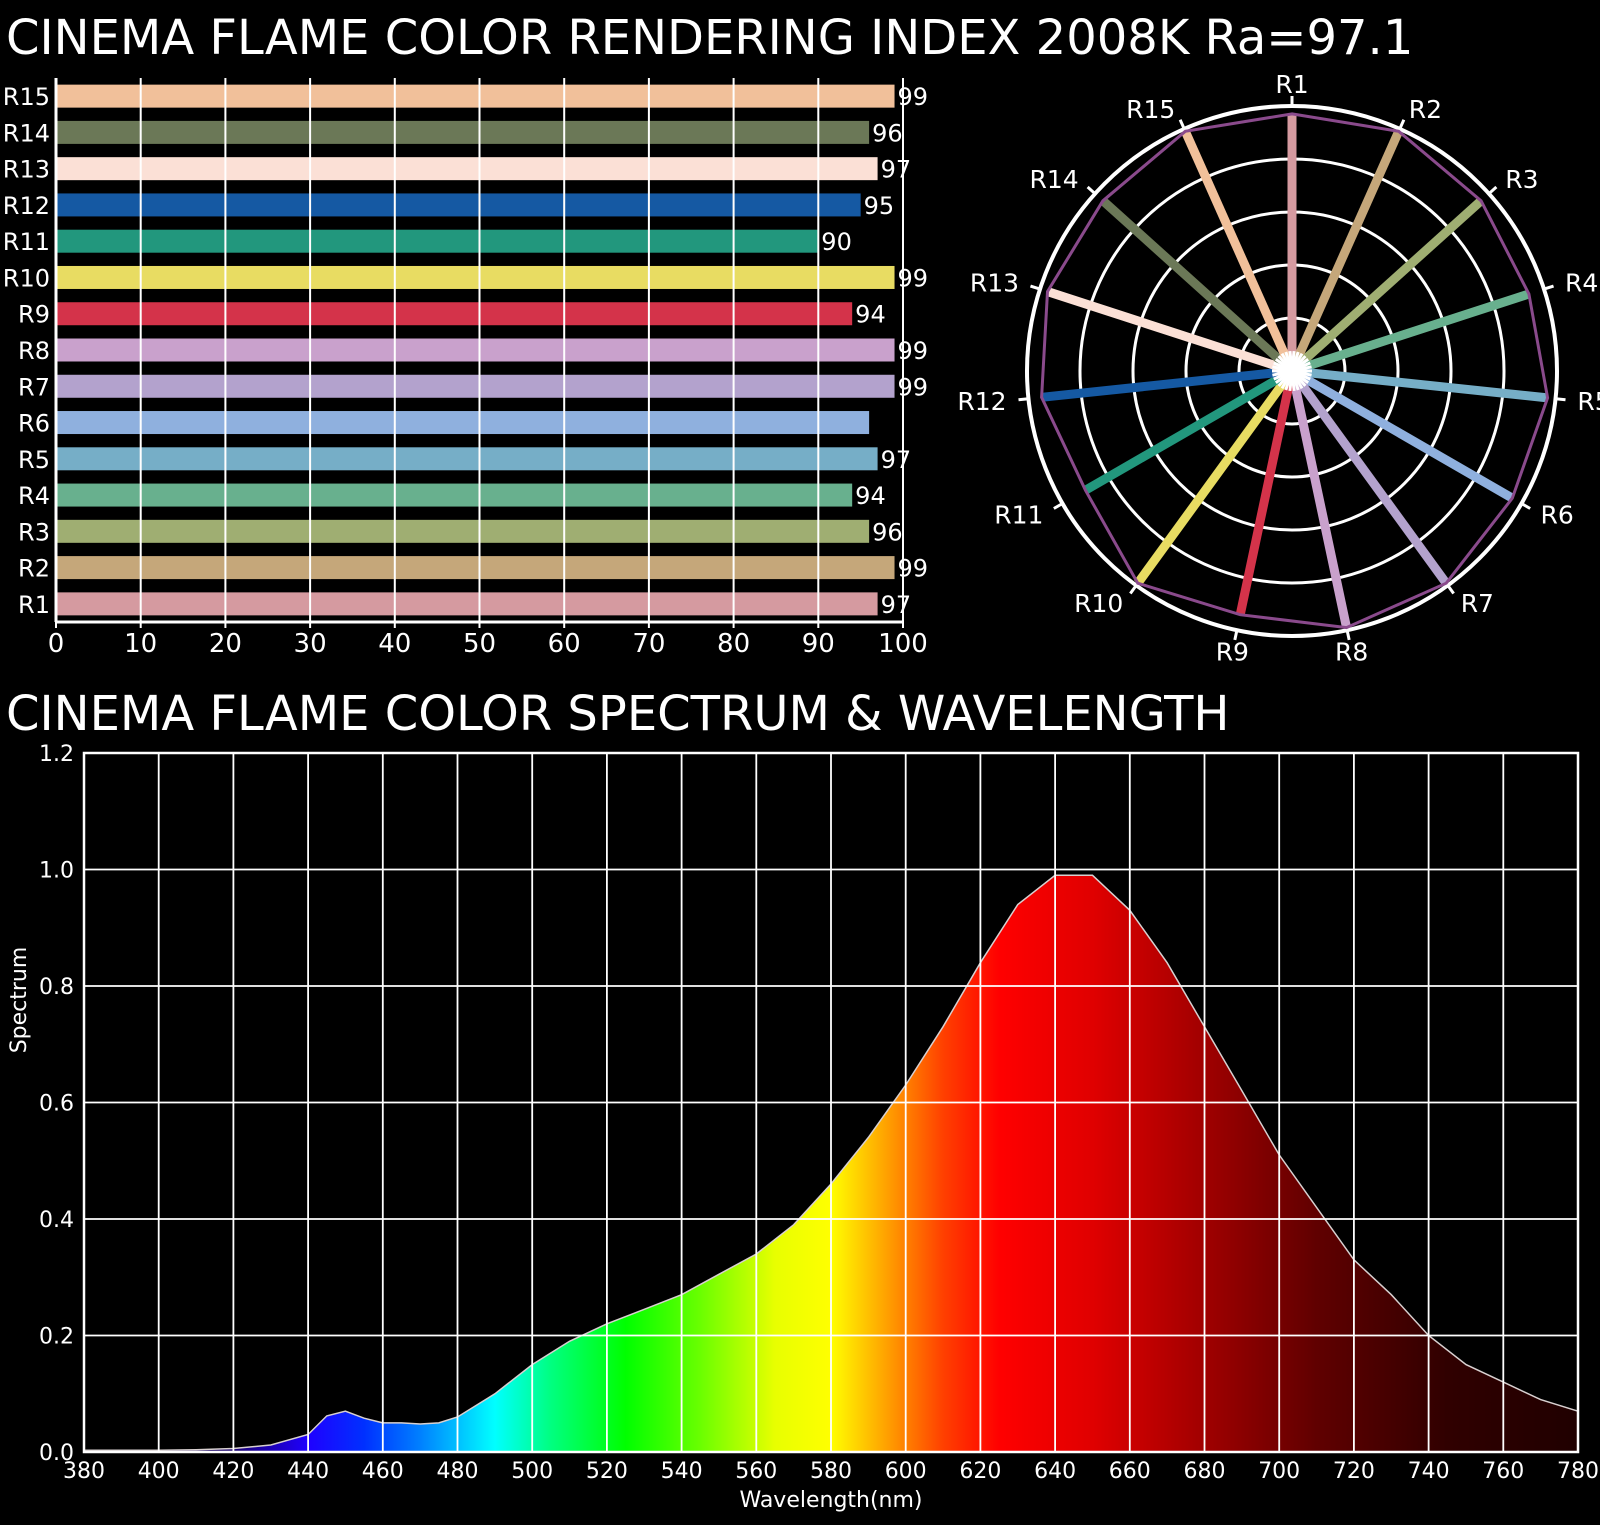  What do you see at coordinates (756, 1471) in the screenshot?
I see `spectrum-x-tick-label: 560` at bounding box center [756, 1471].